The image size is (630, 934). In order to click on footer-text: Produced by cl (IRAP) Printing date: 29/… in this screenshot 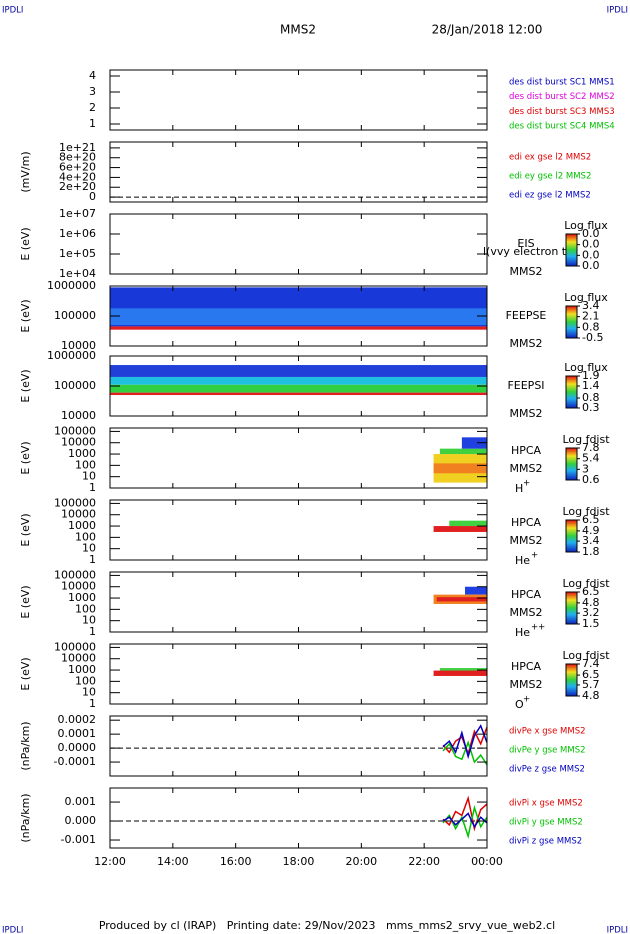, I will do `click(327, 925)`.